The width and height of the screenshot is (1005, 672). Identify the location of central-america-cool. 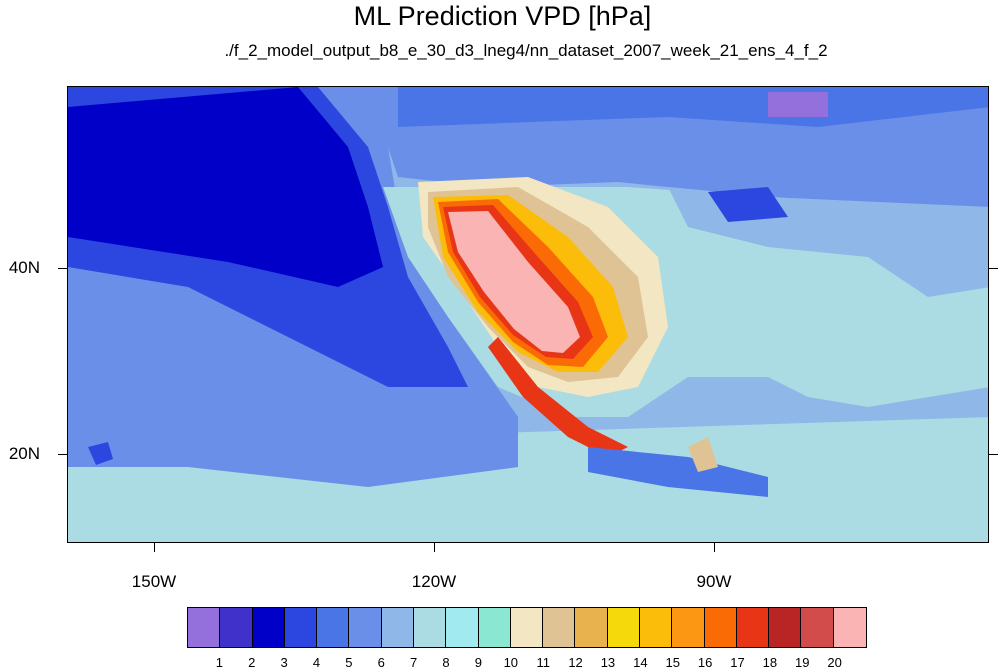
(678, 472).